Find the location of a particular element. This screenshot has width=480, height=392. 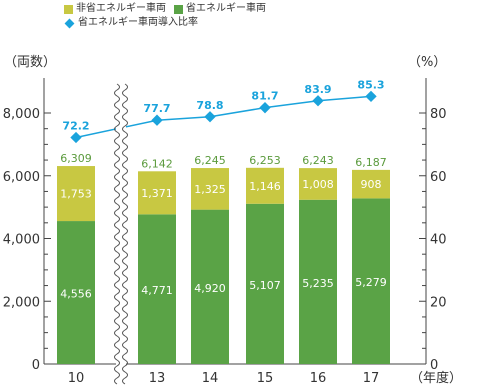

bar-non-eco-label: 1,325 is located at coordinates (210, 189).